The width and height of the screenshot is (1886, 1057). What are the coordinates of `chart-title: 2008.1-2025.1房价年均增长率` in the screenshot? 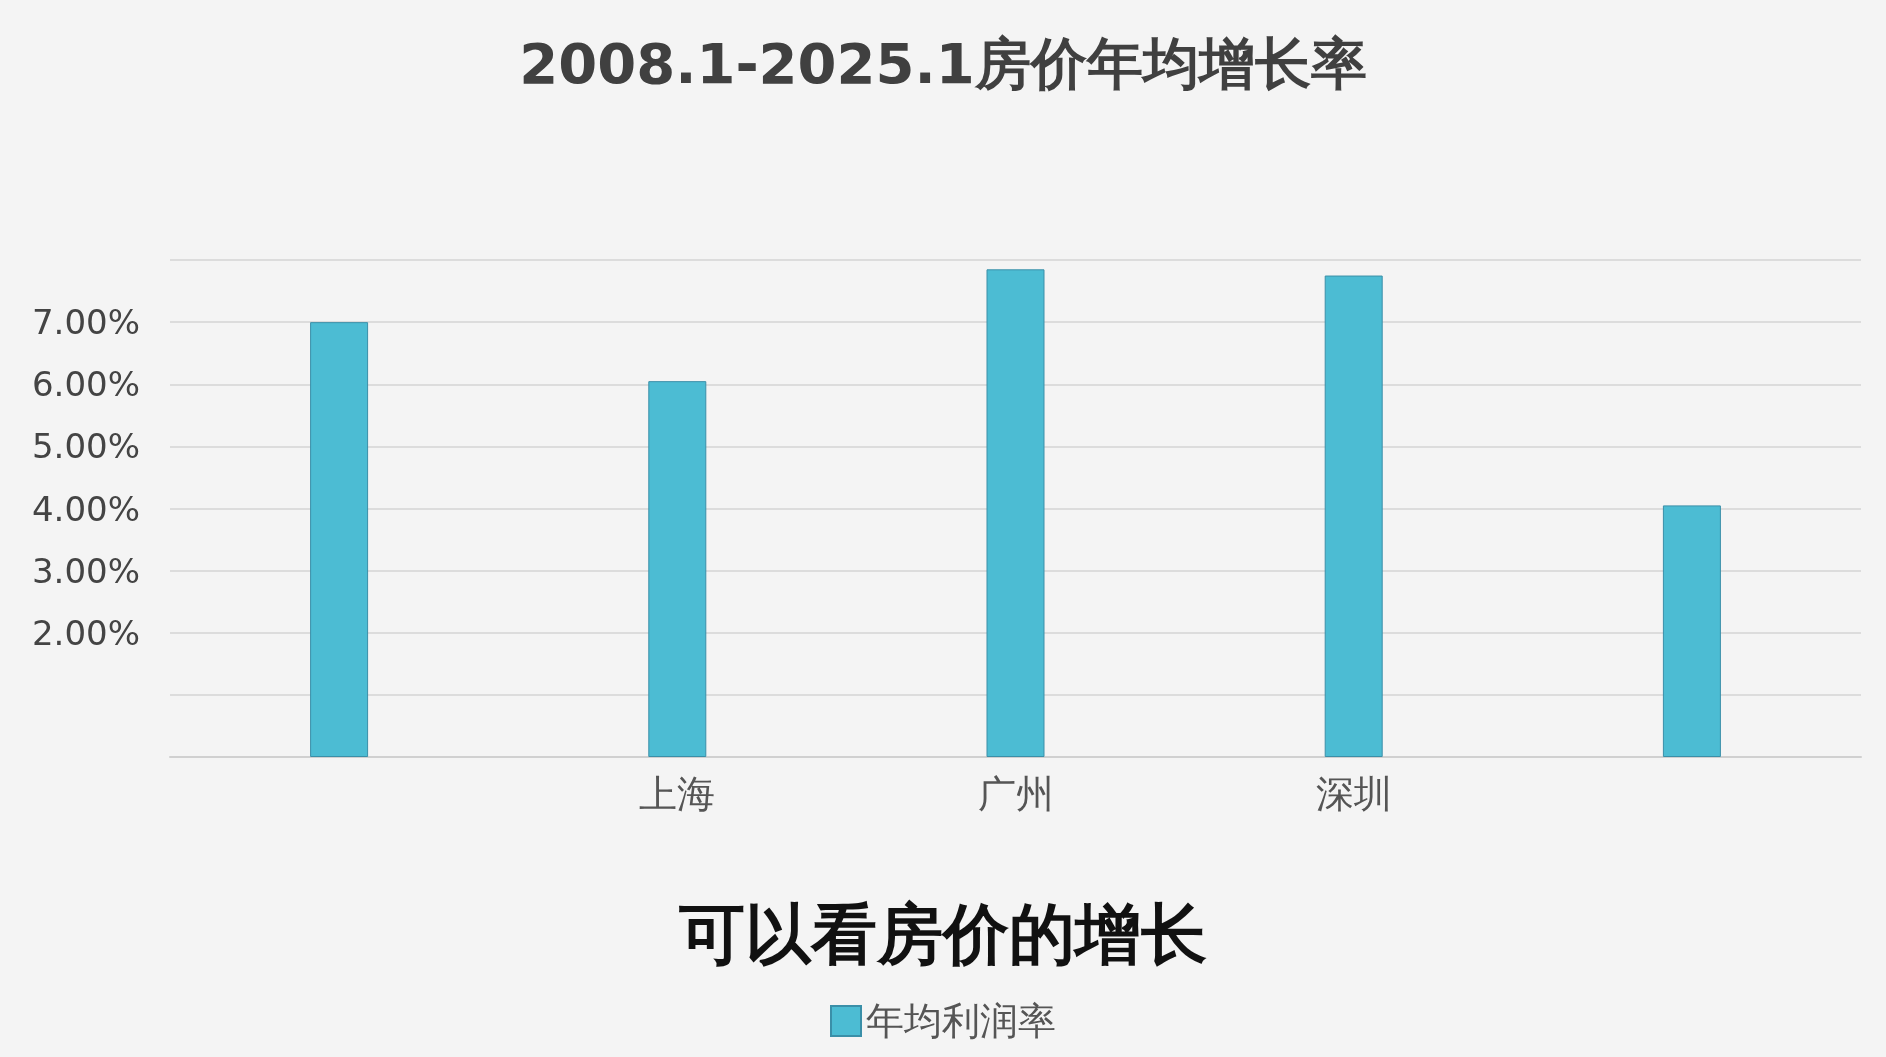 It's located at (943, 63).